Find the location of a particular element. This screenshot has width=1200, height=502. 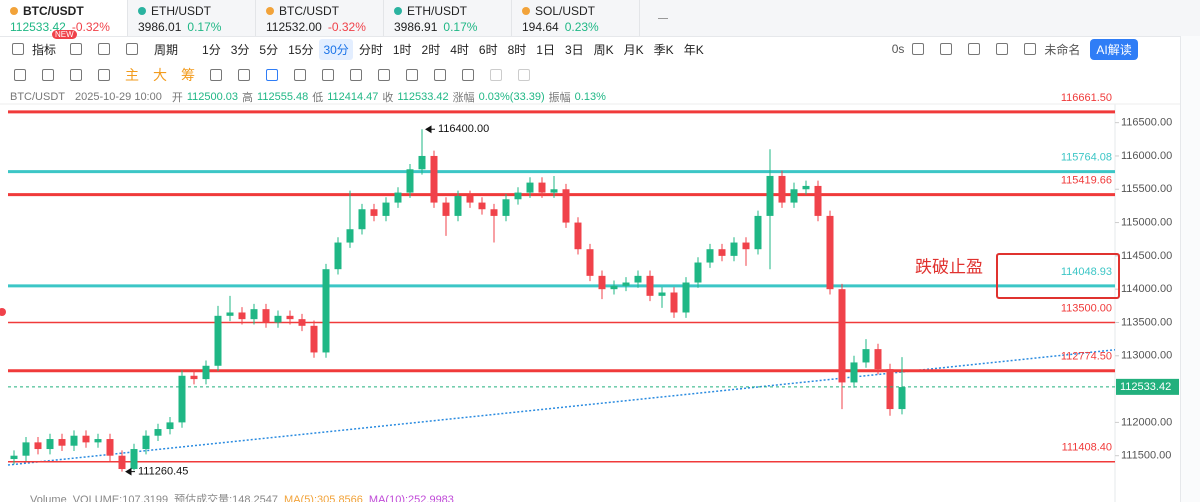

price-level-label: 111408.40 is located at coordinates (1087, 448).